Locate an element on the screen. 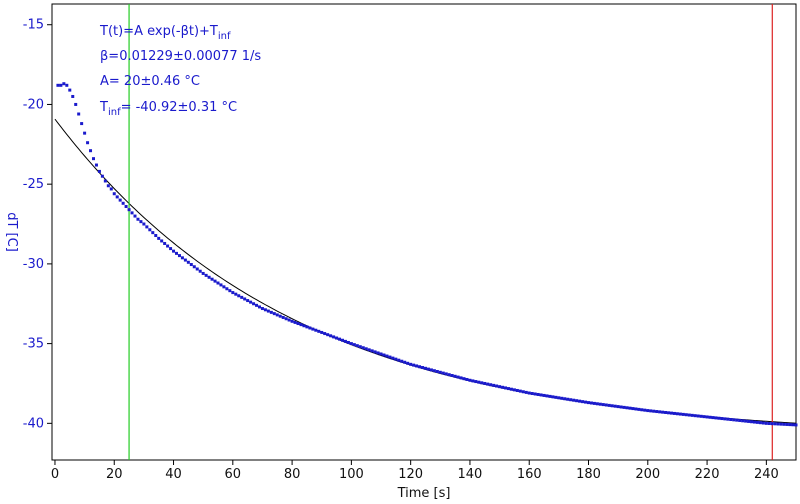 The image size is (800, 504). x-tick-label: 20 is located at coordinates (114, 474).